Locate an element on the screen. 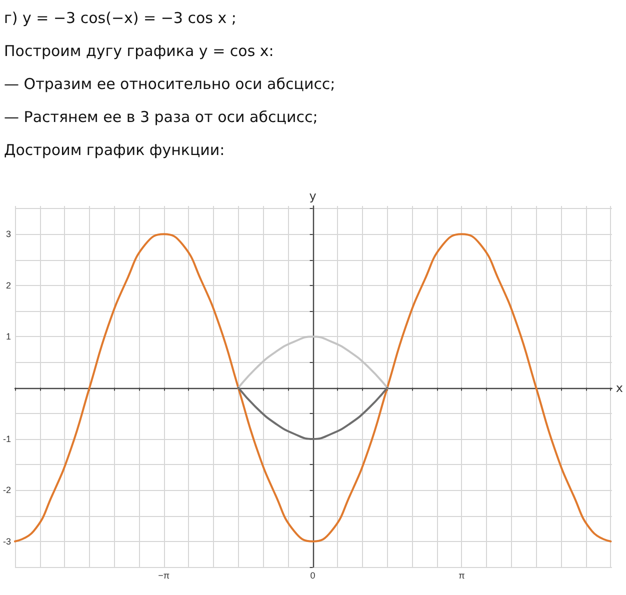 The width and height of the screenshot is (626, 595). y-tick-label: 1 is located at coordinates (8, 337).